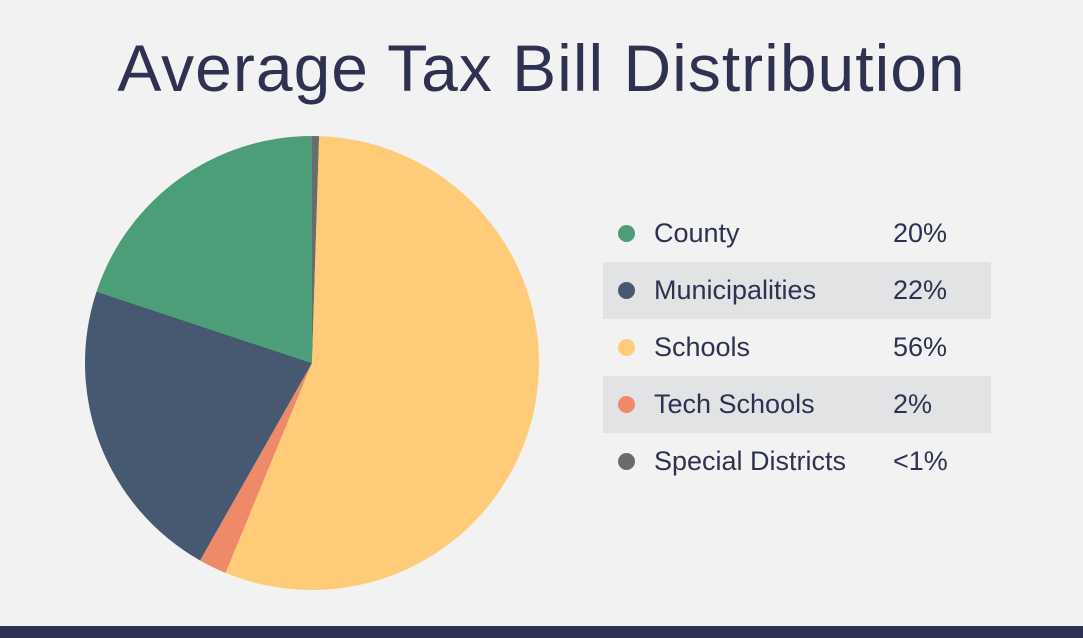  What do you see at coordinates (920, 461) in the screenshot?
I see `legend-value: <1%` at bounding box center [920, 461].